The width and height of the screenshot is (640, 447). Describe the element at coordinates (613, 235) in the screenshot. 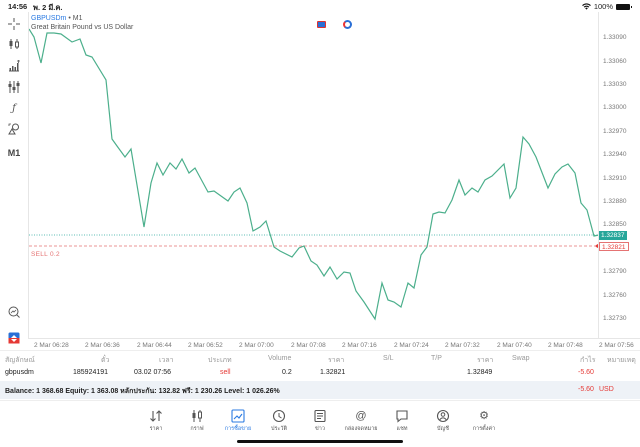

I see `bid-price-tag: 1.32837` at that location.